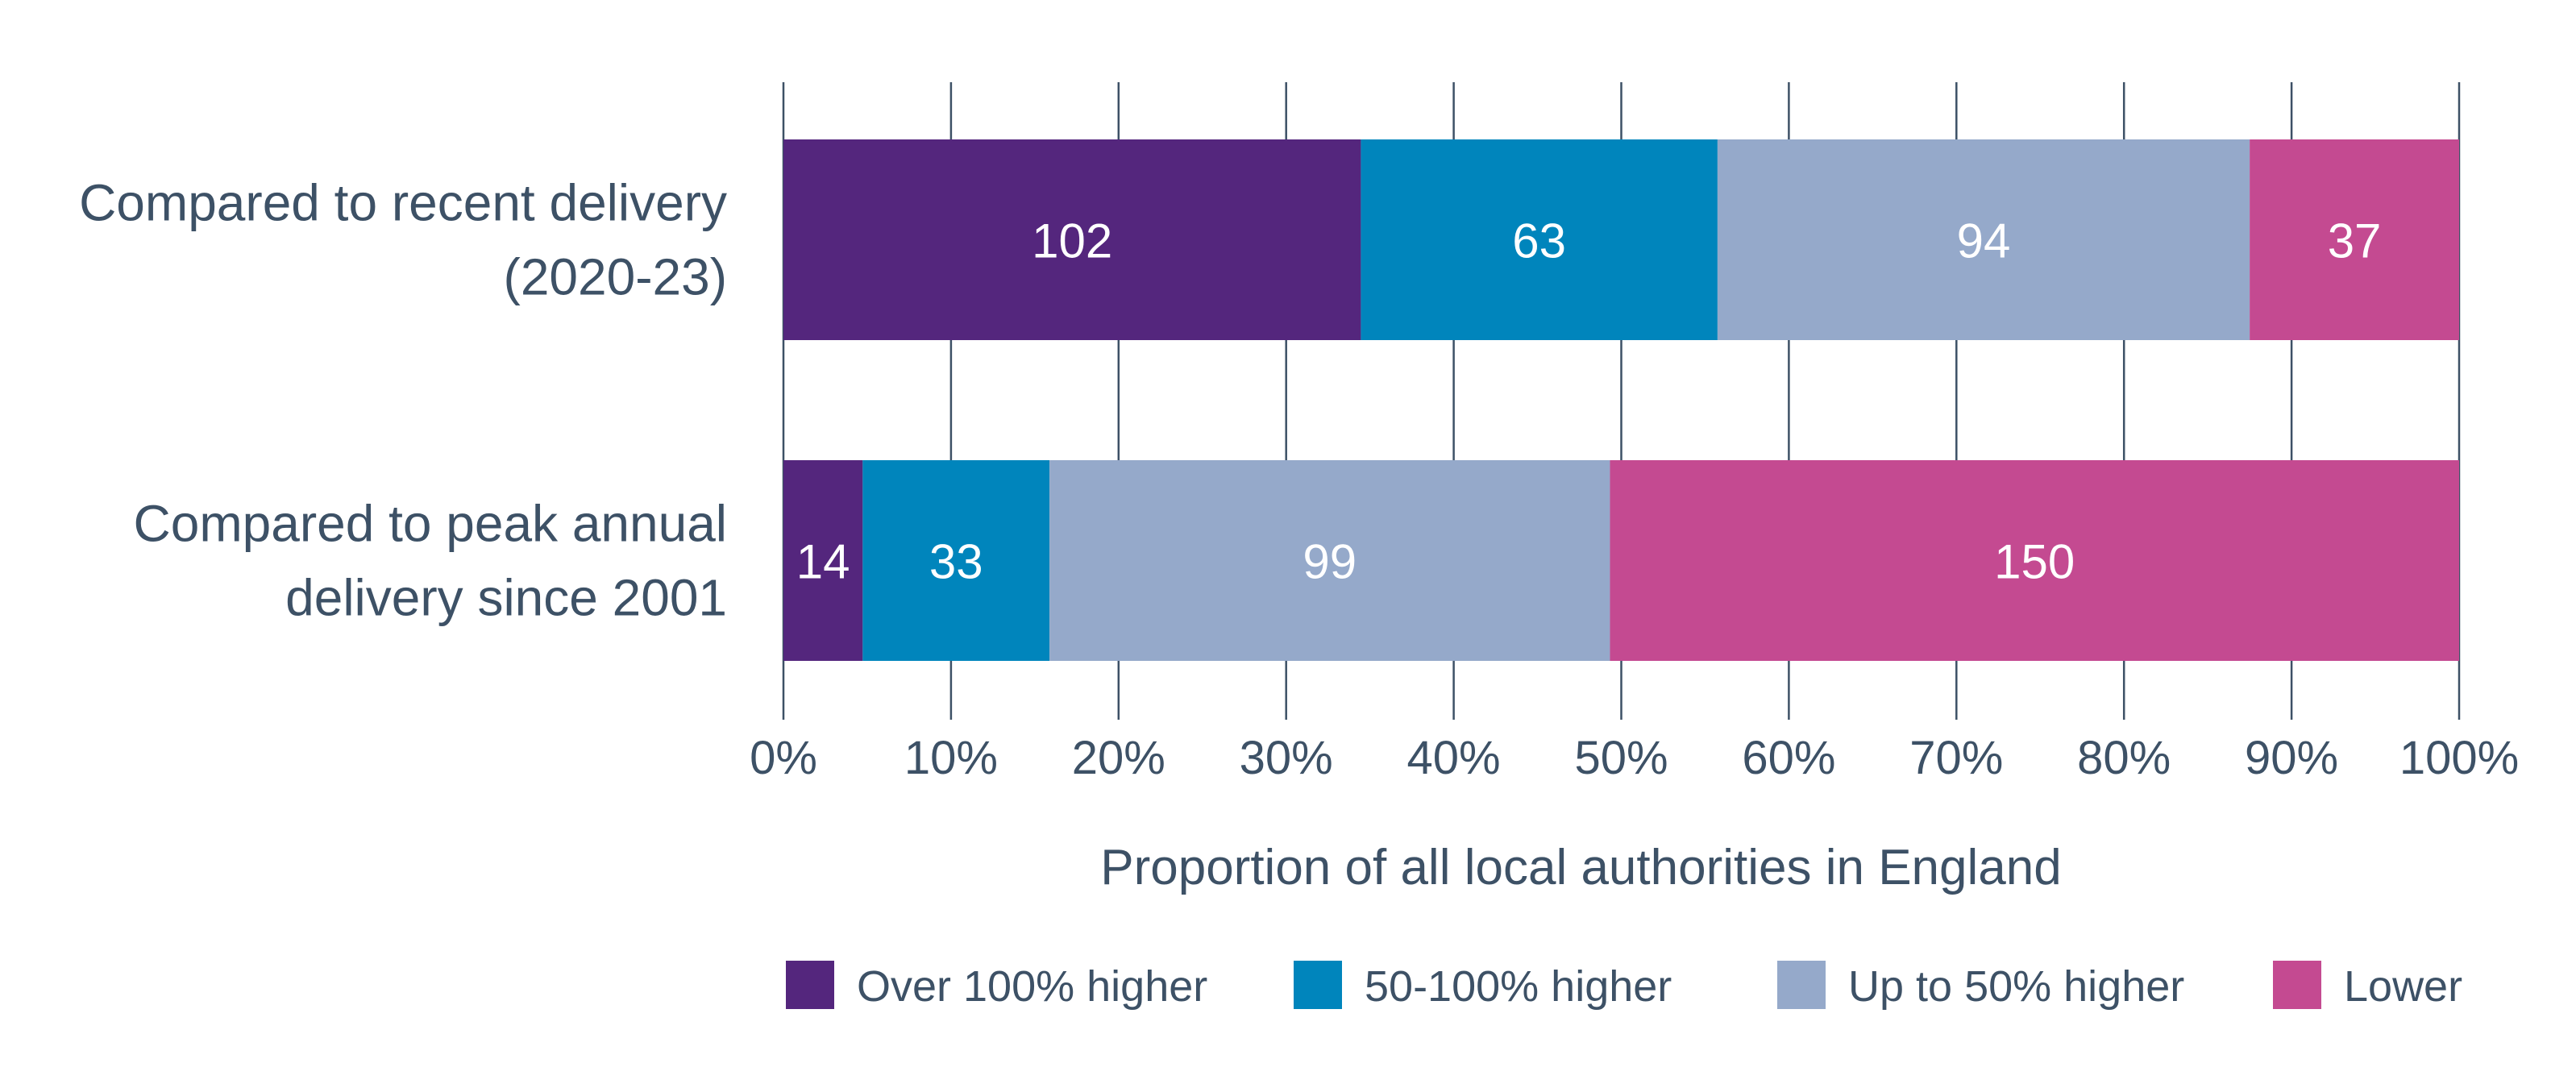  I want to click on legend-label: Over 100% higher, so click(1032, 986).